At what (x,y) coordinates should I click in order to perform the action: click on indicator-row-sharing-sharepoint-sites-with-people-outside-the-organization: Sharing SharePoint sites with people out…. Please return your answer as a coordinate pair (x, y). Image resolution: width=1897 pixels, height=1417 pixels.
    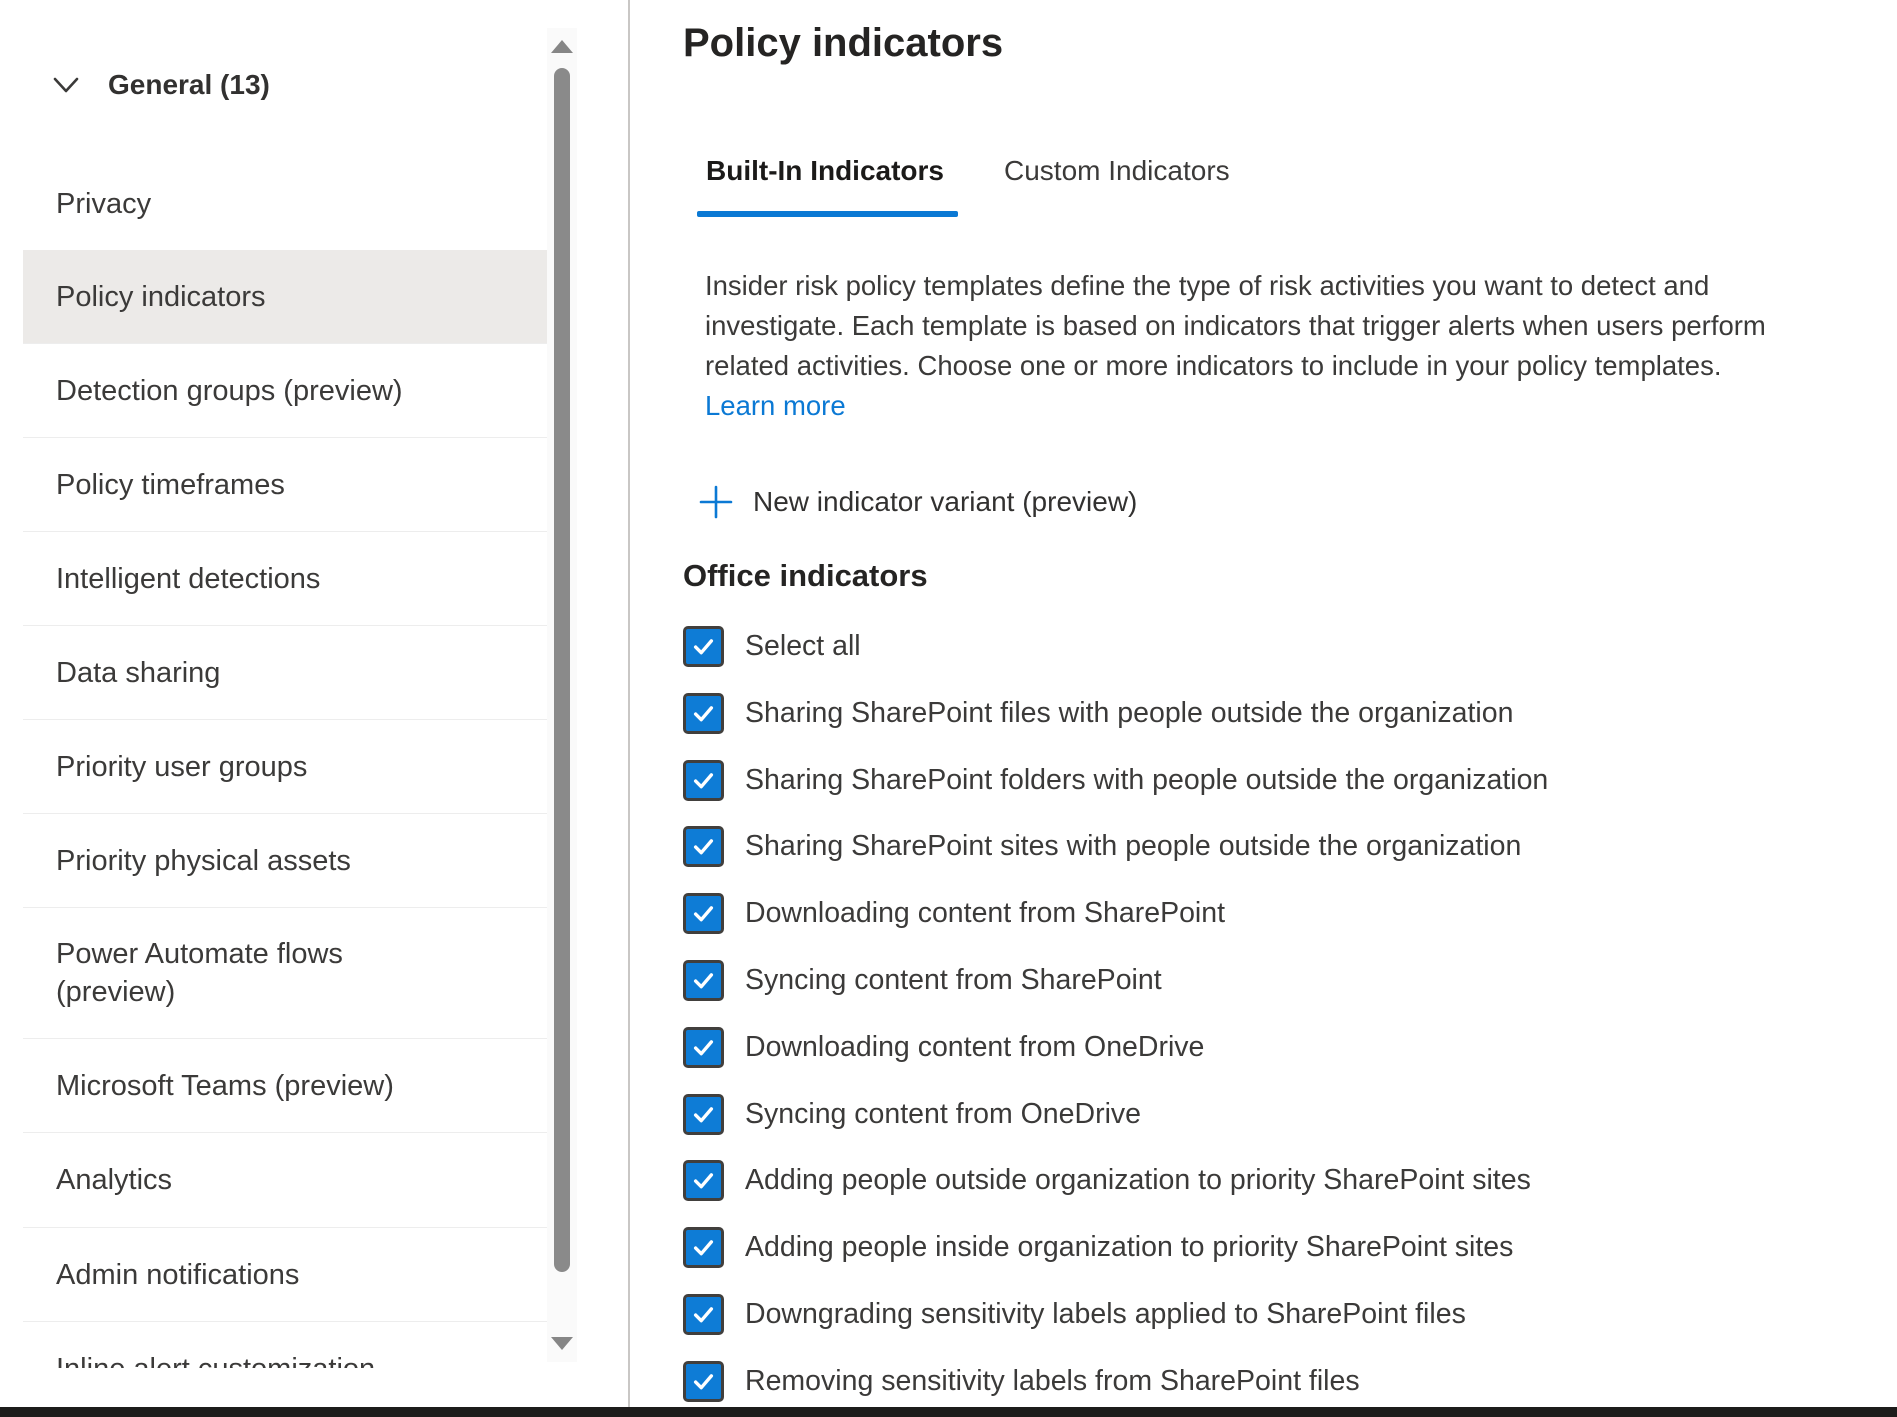
    Looking at the image, I should click on (1102, 846).